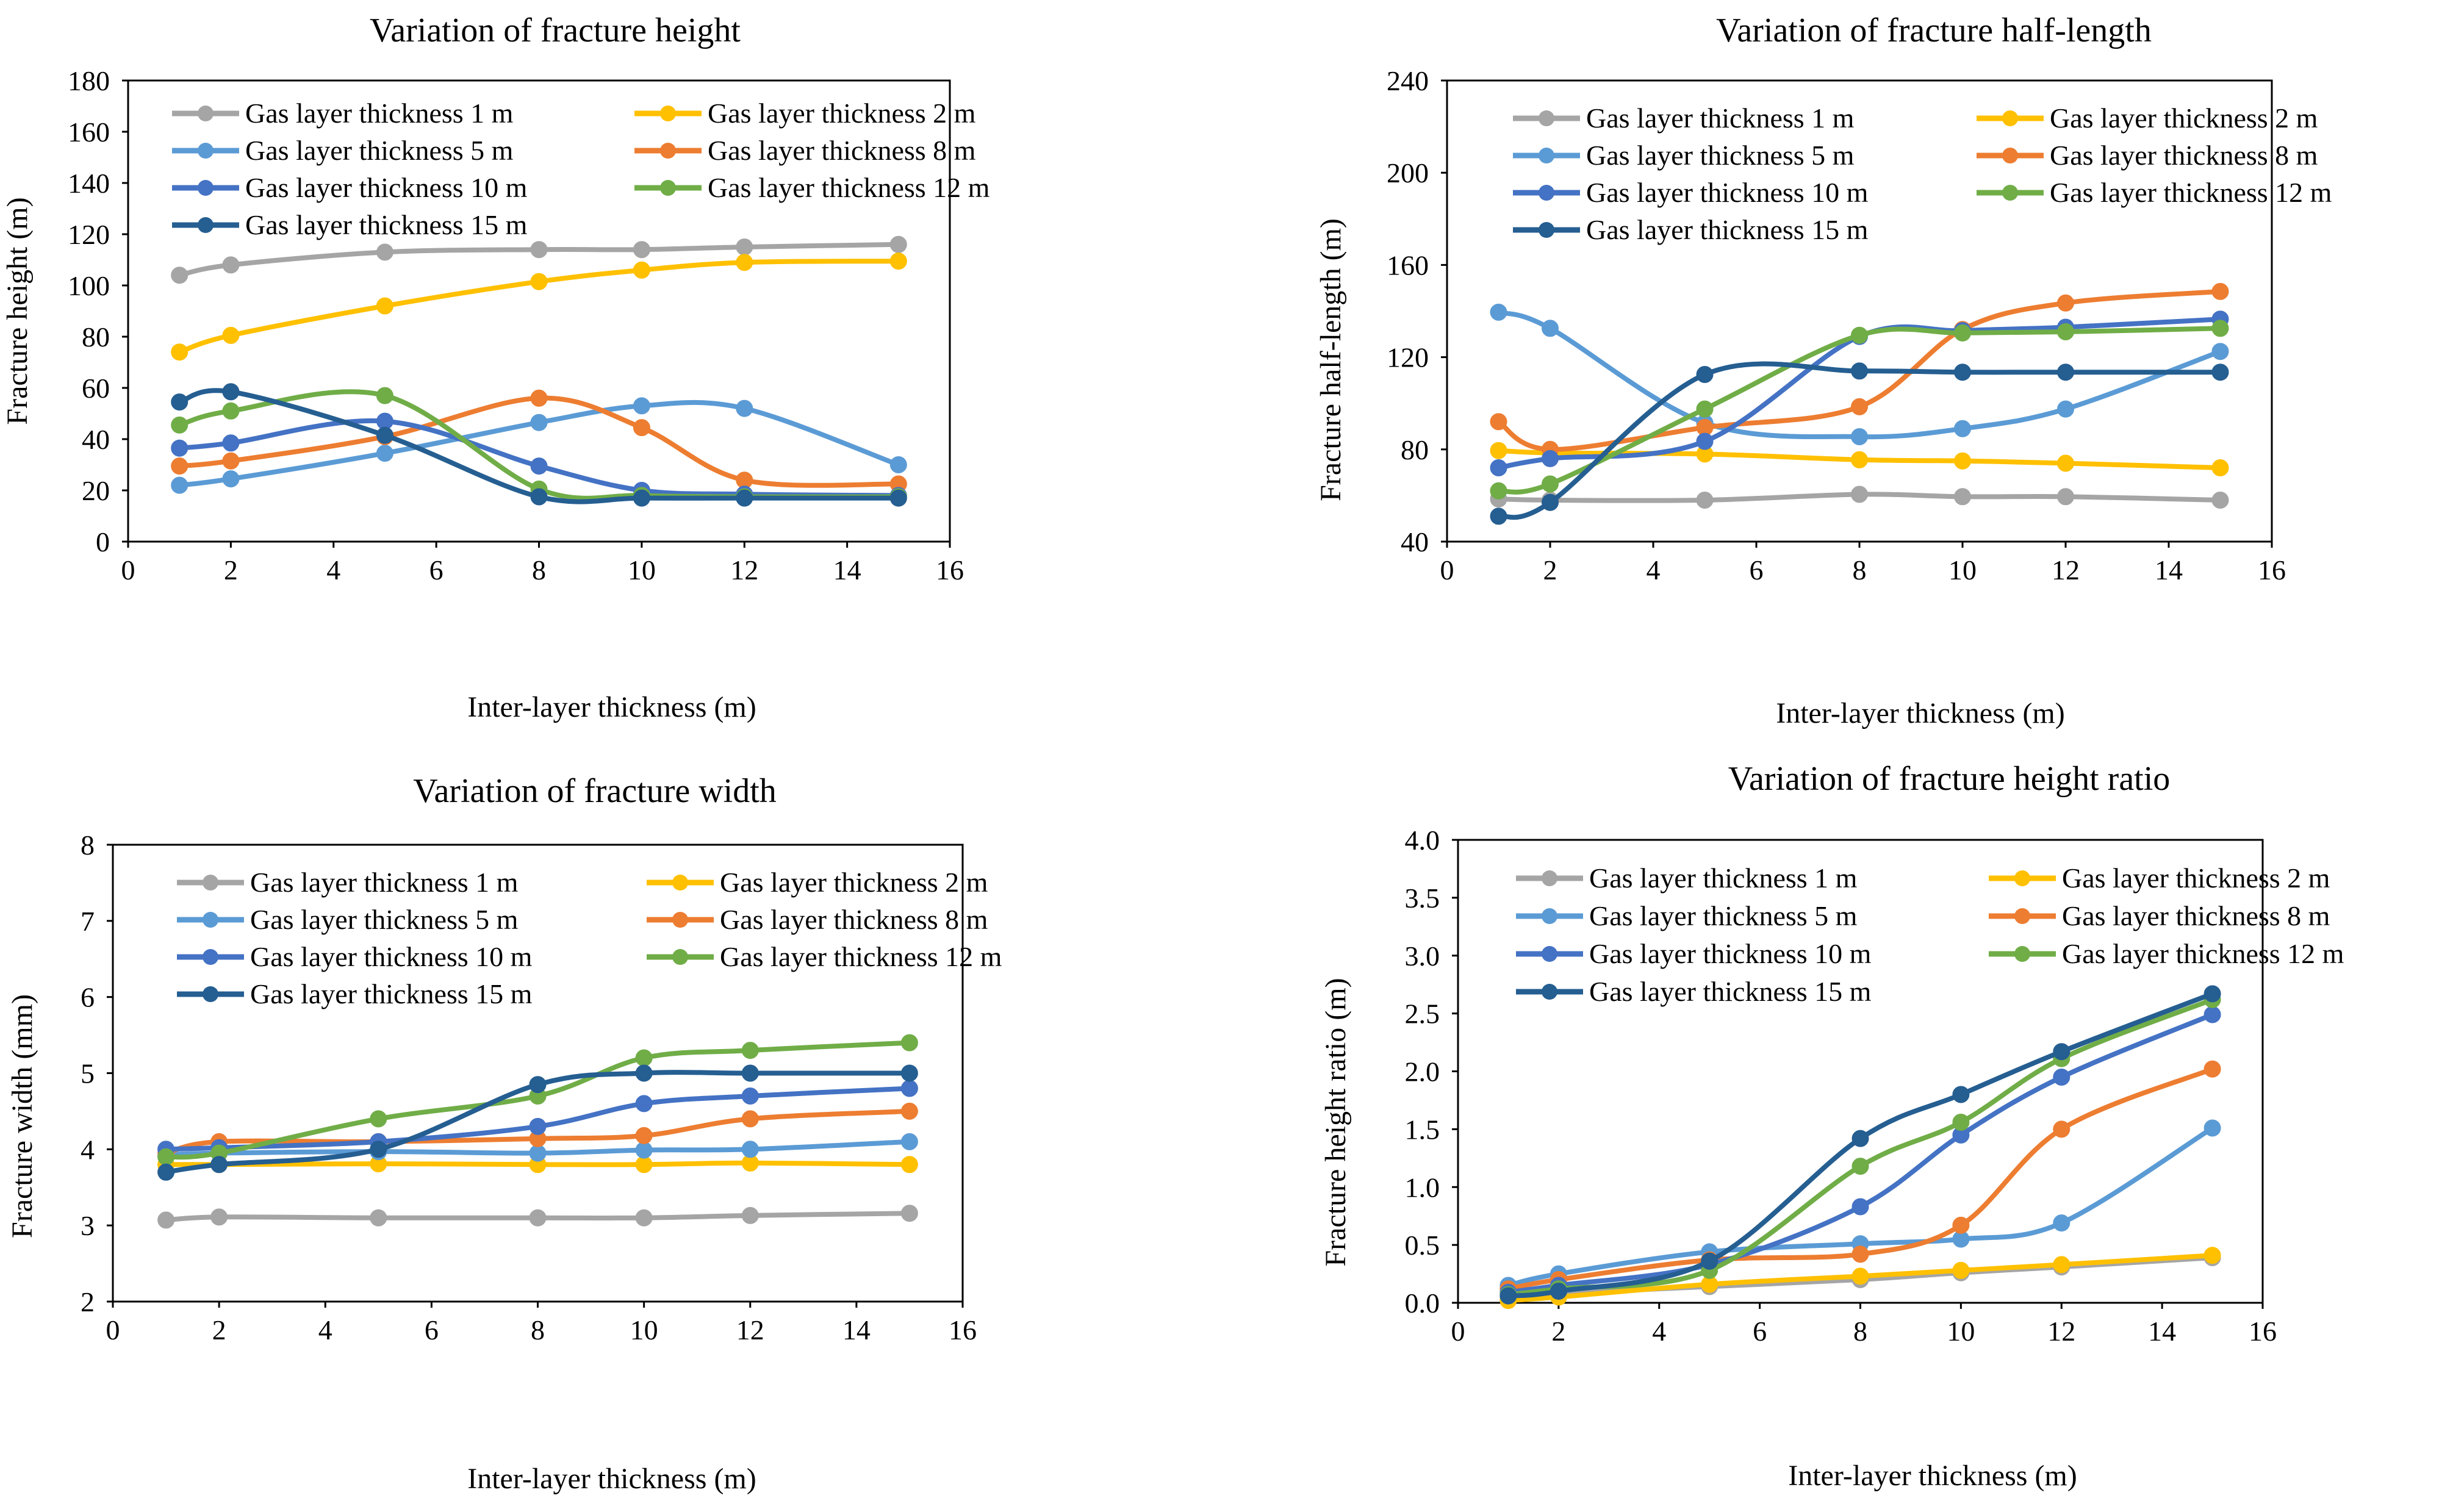 The height and width of the screenshot is (1512, 2453). I want to click on y-tick-label: 180, so click(89, 80).